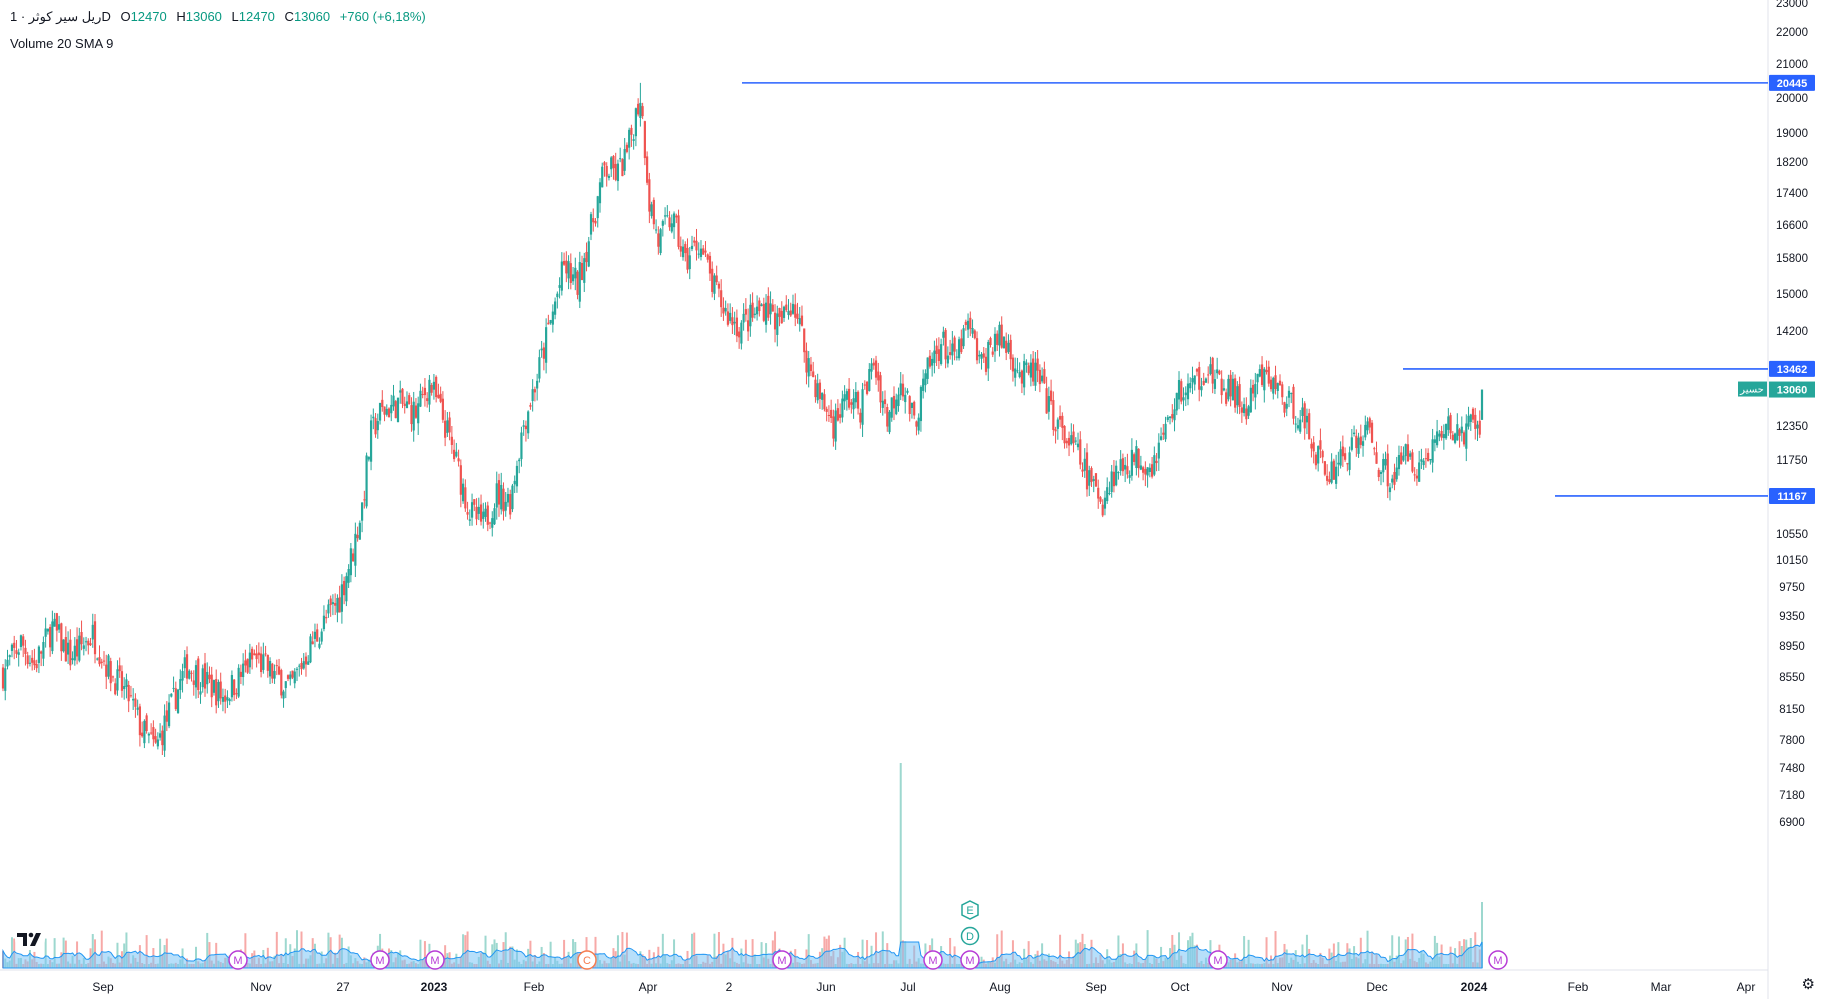 Image resolution: width=1823 pixels, height=999 pixels. I want to click on event-markers: M M M C M M M M M E D, so click(868, 935).